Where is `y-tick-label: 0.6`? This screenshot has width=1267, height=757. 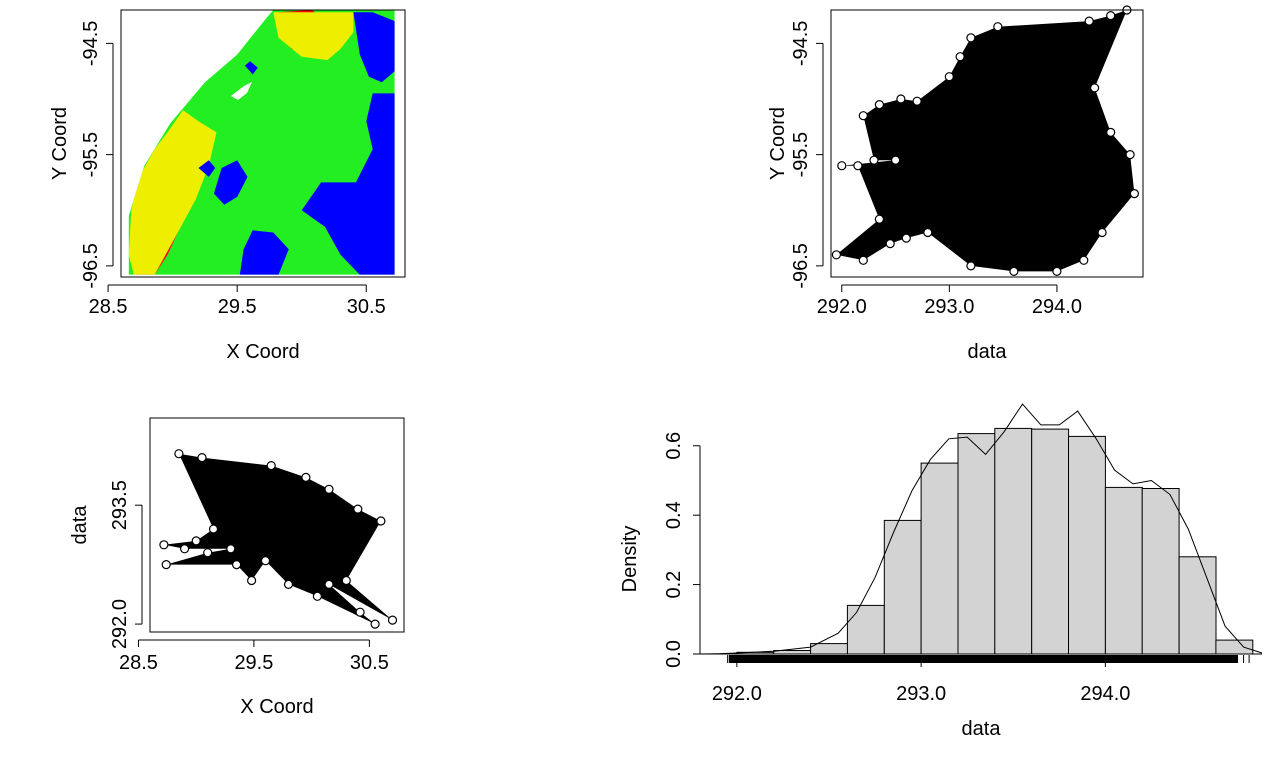 y-tick-label: 0.6 is located at coordinates (674, 446).